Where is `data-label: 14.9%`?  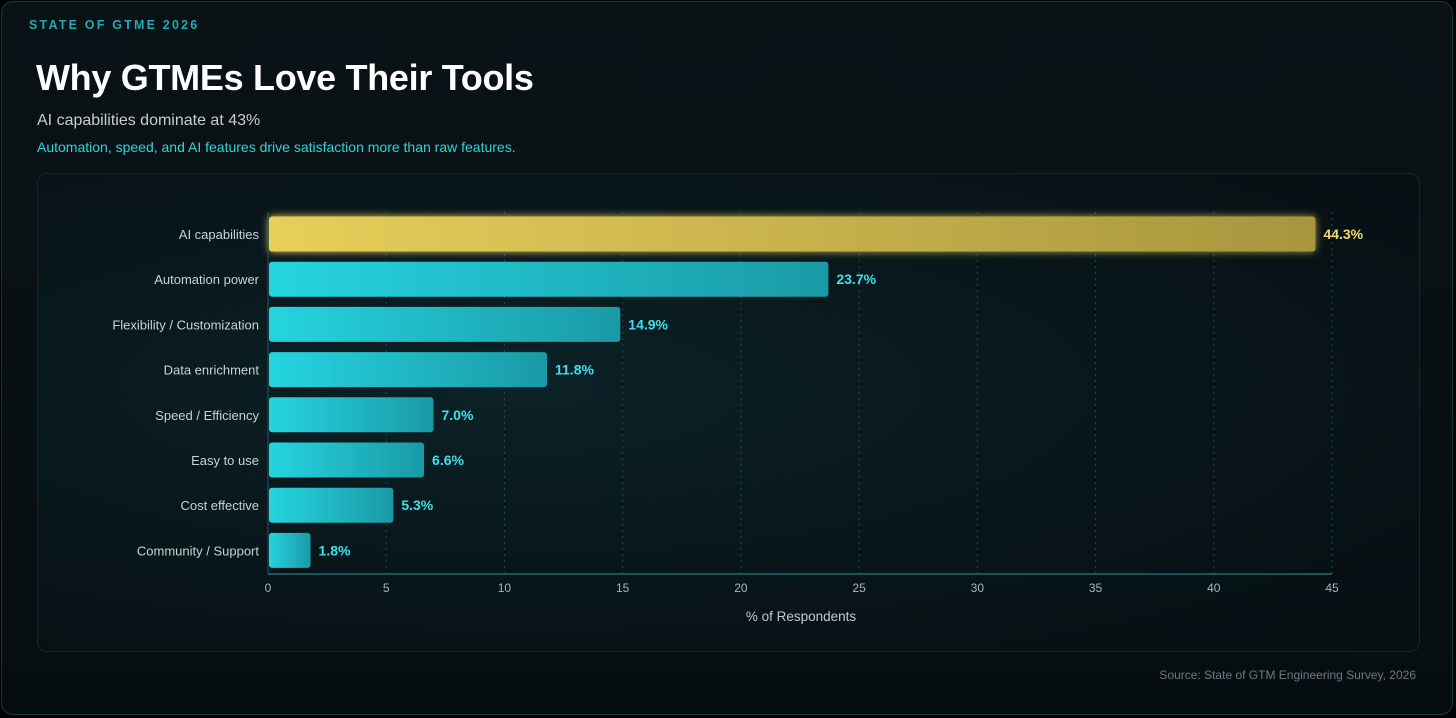
data-label: 14.9% is located at coordinates (648, 324).